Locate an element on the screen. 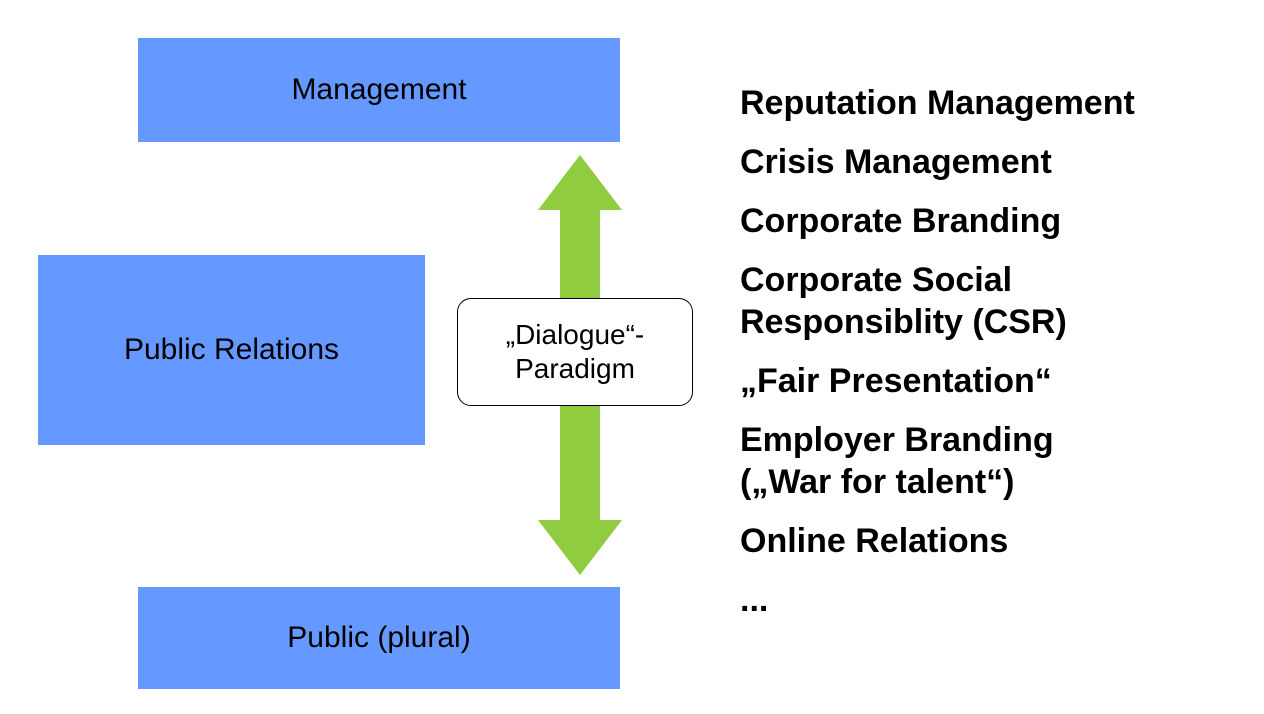 The image size is (1264, 714). topic-item: Online Relations is located at coordinates (990, 541).